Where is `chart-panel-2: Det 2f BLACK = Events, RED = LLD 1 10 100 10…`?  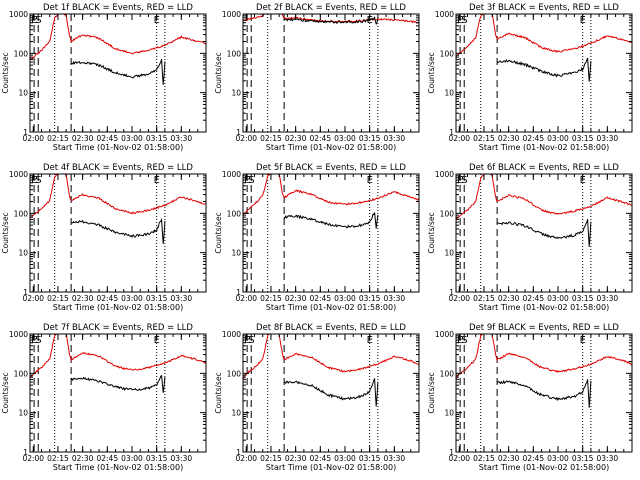 chart-panel-2: Det 2f BLACK = Events, RED = LLD 1 10 100 10… is located at coordinates (317, 77).